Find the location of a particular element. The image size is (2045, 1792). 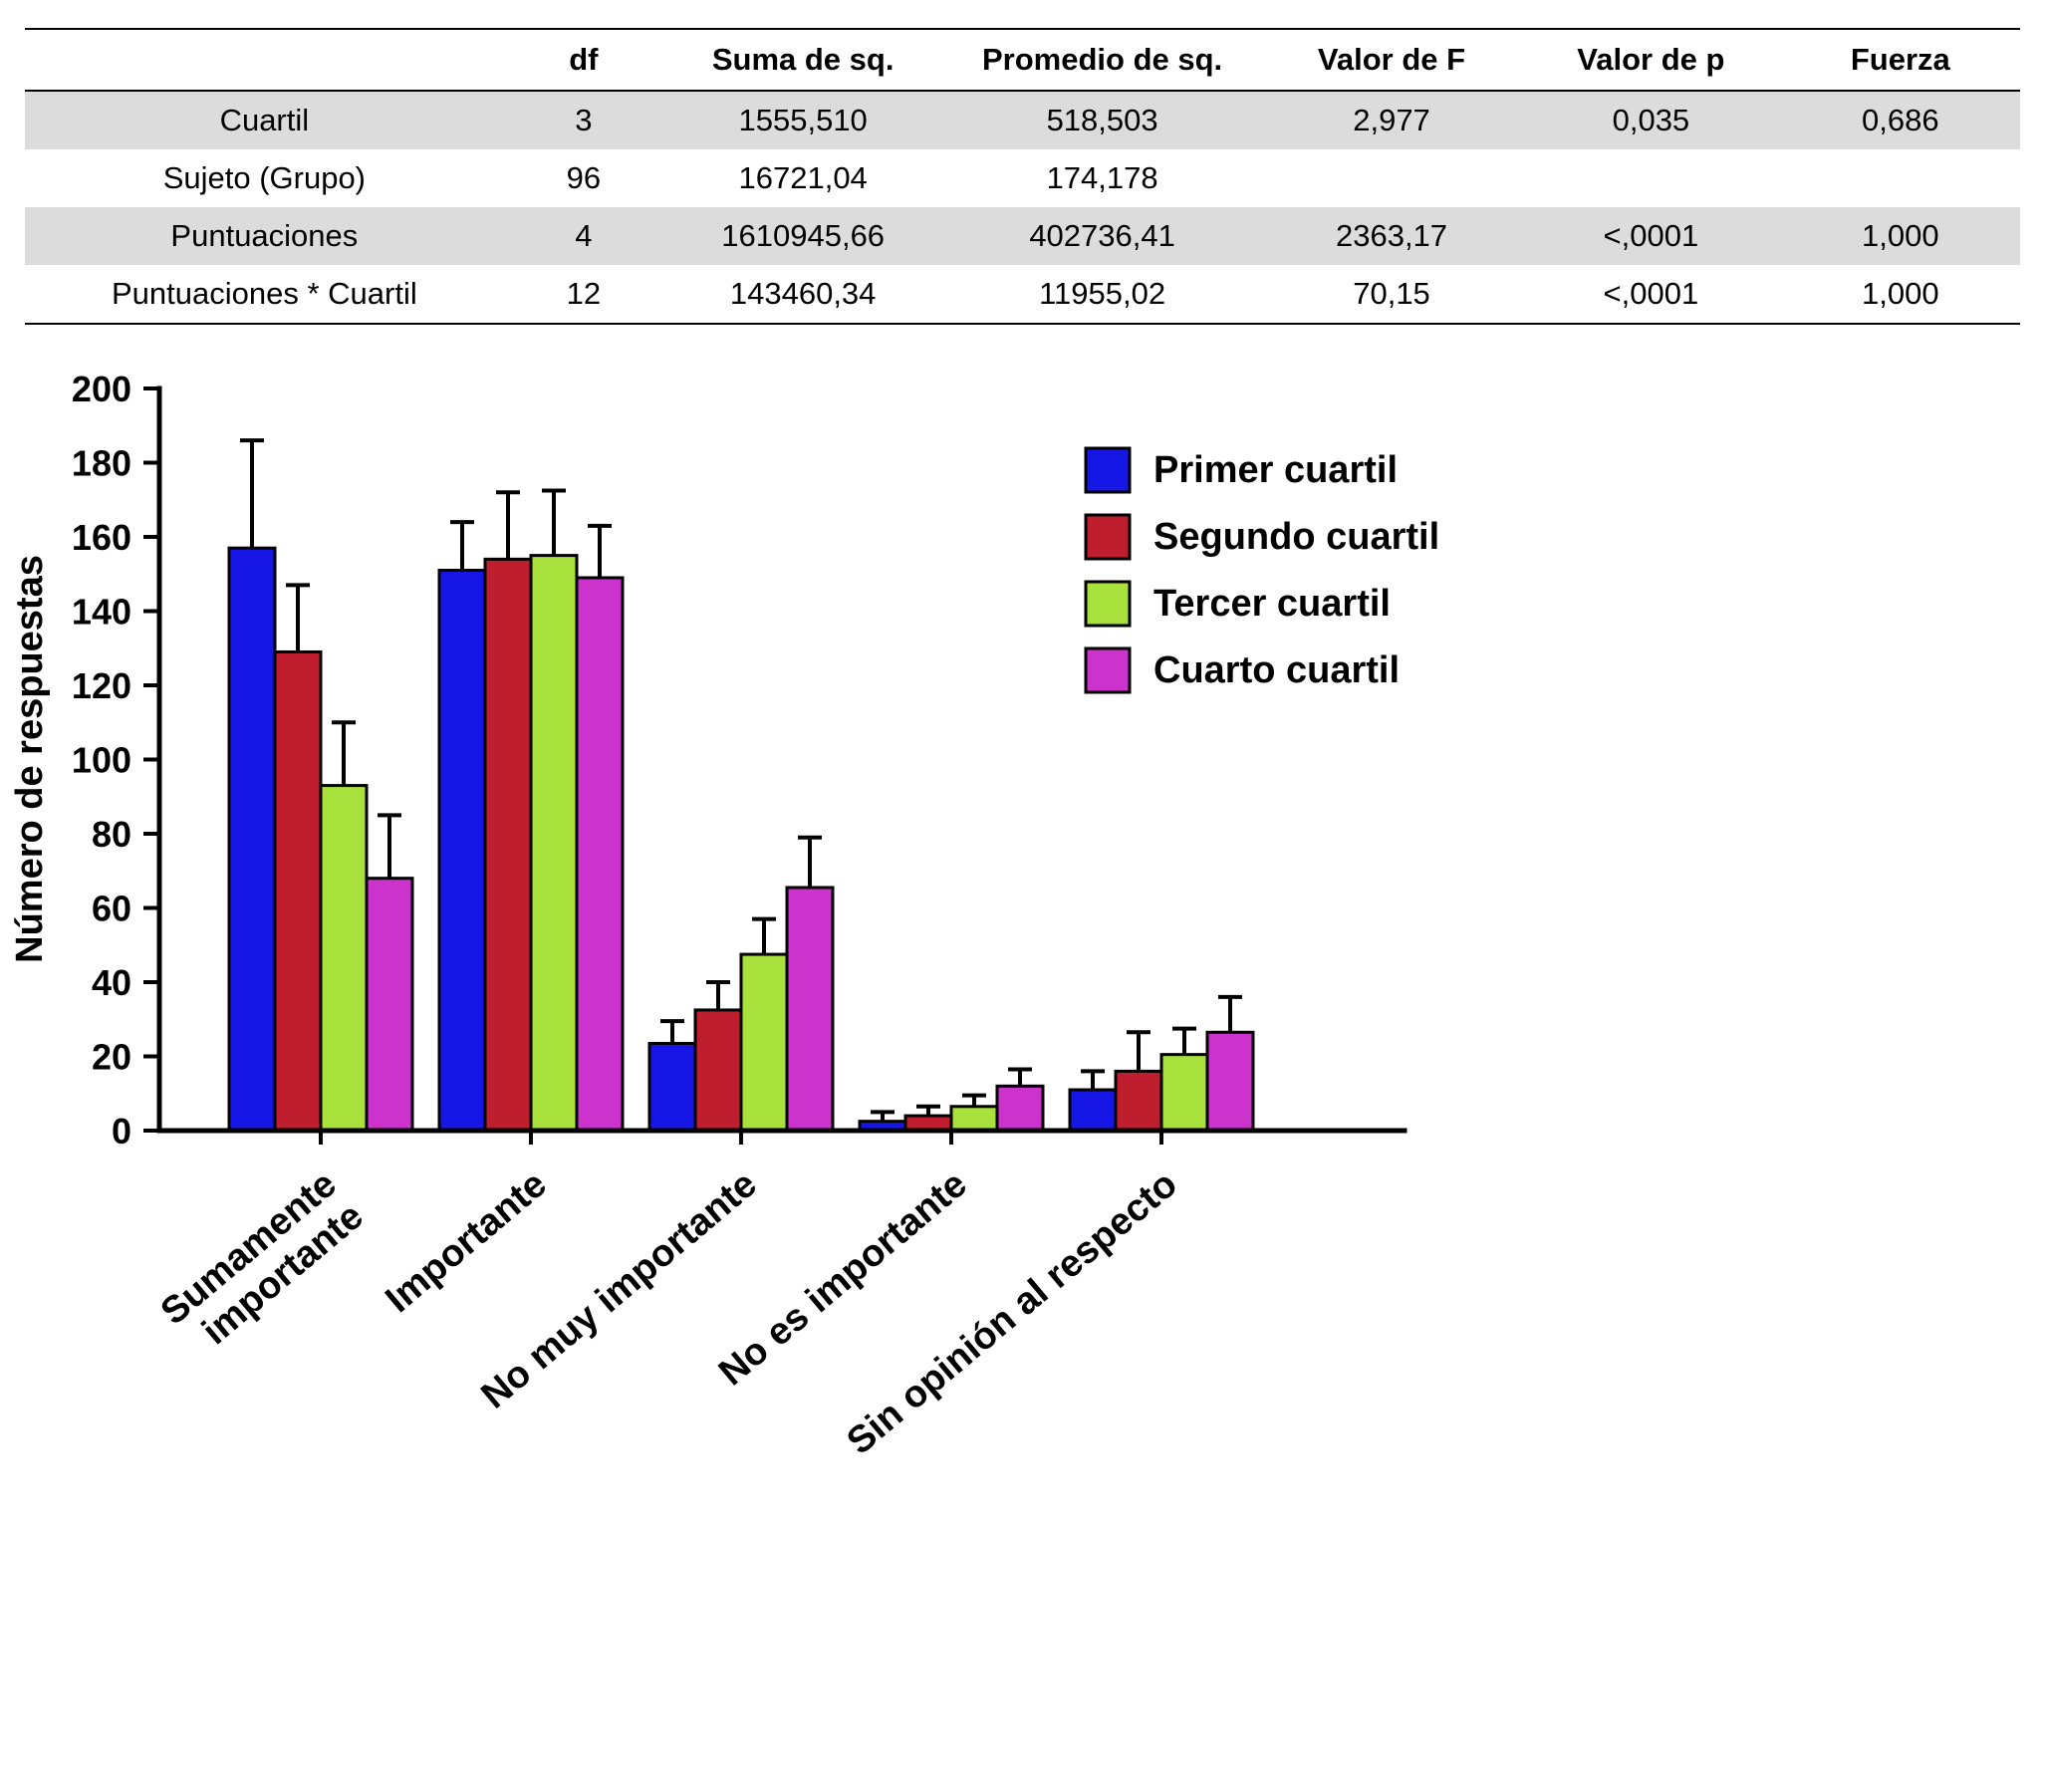

legend-label: Primer cuartil is located at coordinates (1275, 470).